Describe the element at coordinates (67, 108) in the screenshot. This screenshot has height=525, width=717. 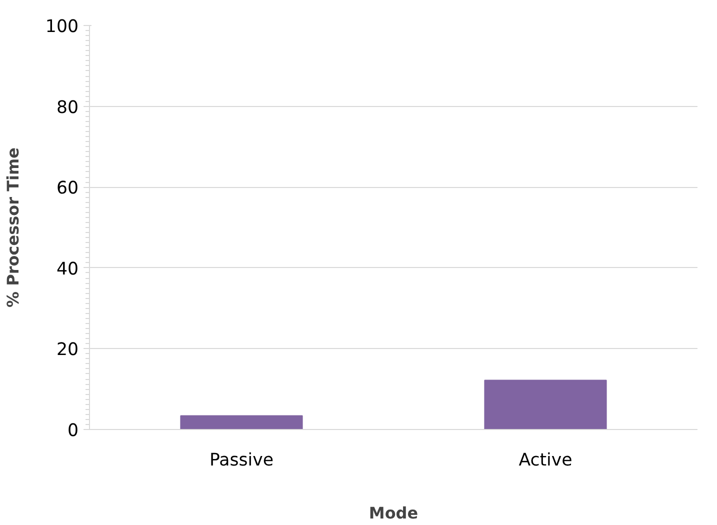
I see `y-tick-label: 80` at that location.